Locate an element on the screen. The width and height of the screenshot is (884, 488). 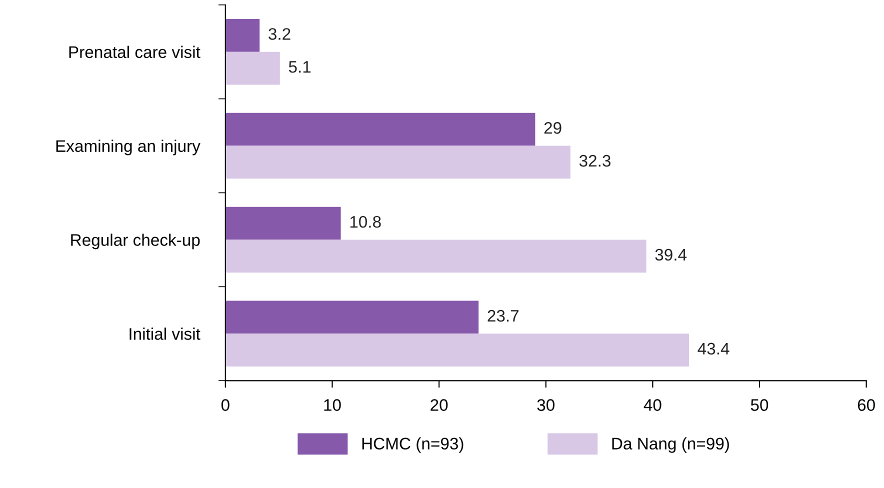
data-label: 32.3 is located at coordinates (594, 160).